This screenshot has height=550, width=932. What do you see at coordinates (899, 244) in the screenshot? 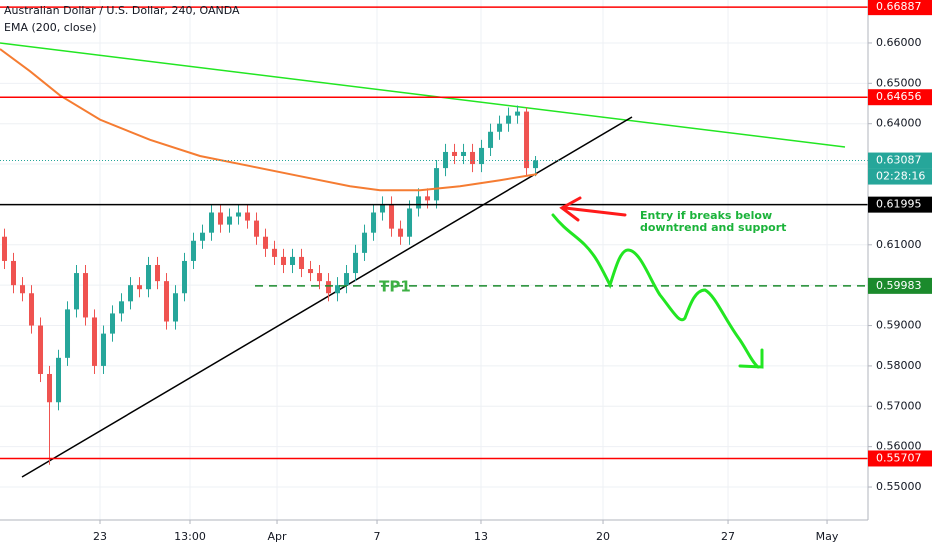
I see `y-tick-label: 0.61000` at bounding box center [899, 244].